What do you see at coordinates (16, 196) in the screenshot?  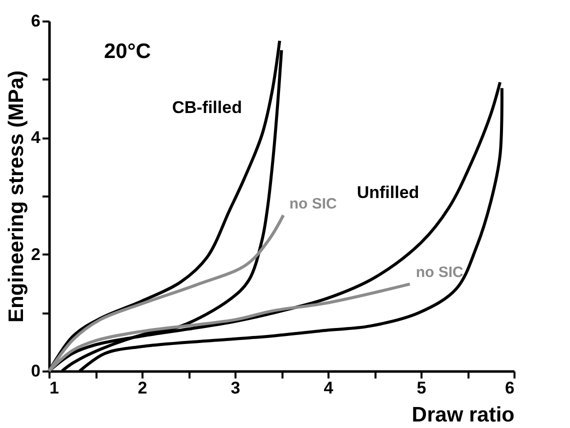 I see `y-axis-title: Engineering stress (MPa)` at bounding box center [16, 196].